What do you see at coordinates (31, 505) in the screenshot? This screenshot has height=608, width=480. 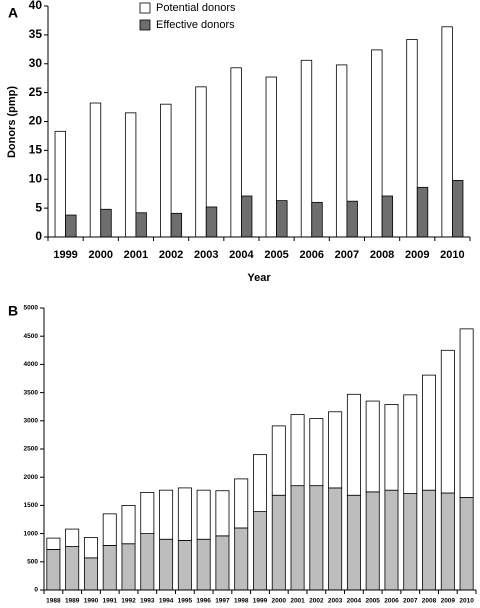 I see `y-tick-label: 1500` at bounding box center [31, 505].